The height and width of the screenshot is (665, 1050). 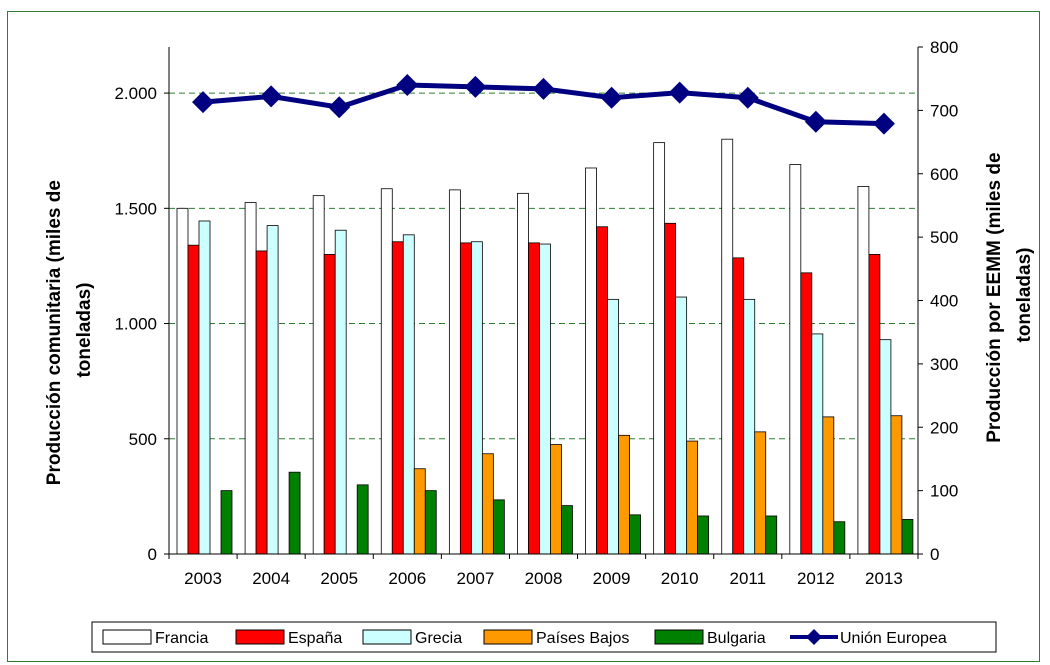 What do you see at coordinates (612, 578) in the screenshot?
I see `x-tick-label-2009: 2009` at bounding box center [612, 578].